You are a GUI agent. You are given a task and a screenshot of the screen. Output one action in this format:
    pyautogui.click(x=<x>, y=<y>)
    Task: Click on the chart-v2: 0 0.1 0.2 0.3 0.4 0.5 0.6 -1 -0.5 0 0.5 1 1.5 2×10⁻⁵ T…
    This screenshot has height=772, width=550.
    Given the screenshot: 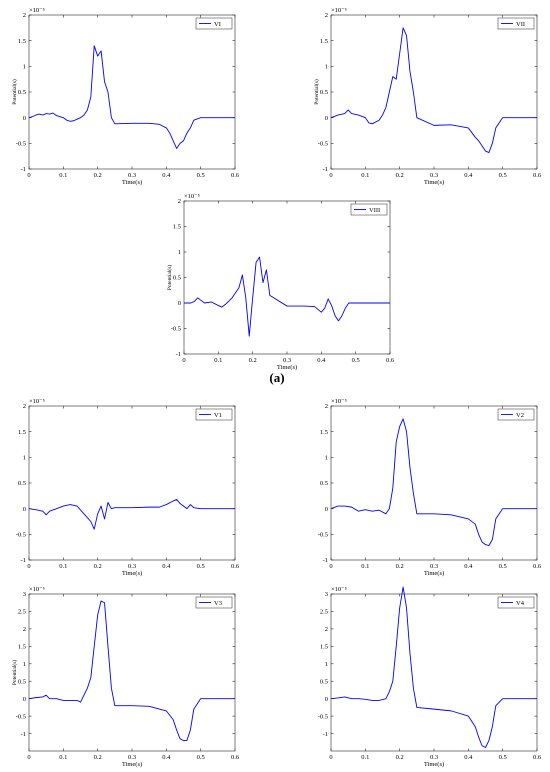 What is the action you would take?
    pyautogui.click(x=430, y=487)
    